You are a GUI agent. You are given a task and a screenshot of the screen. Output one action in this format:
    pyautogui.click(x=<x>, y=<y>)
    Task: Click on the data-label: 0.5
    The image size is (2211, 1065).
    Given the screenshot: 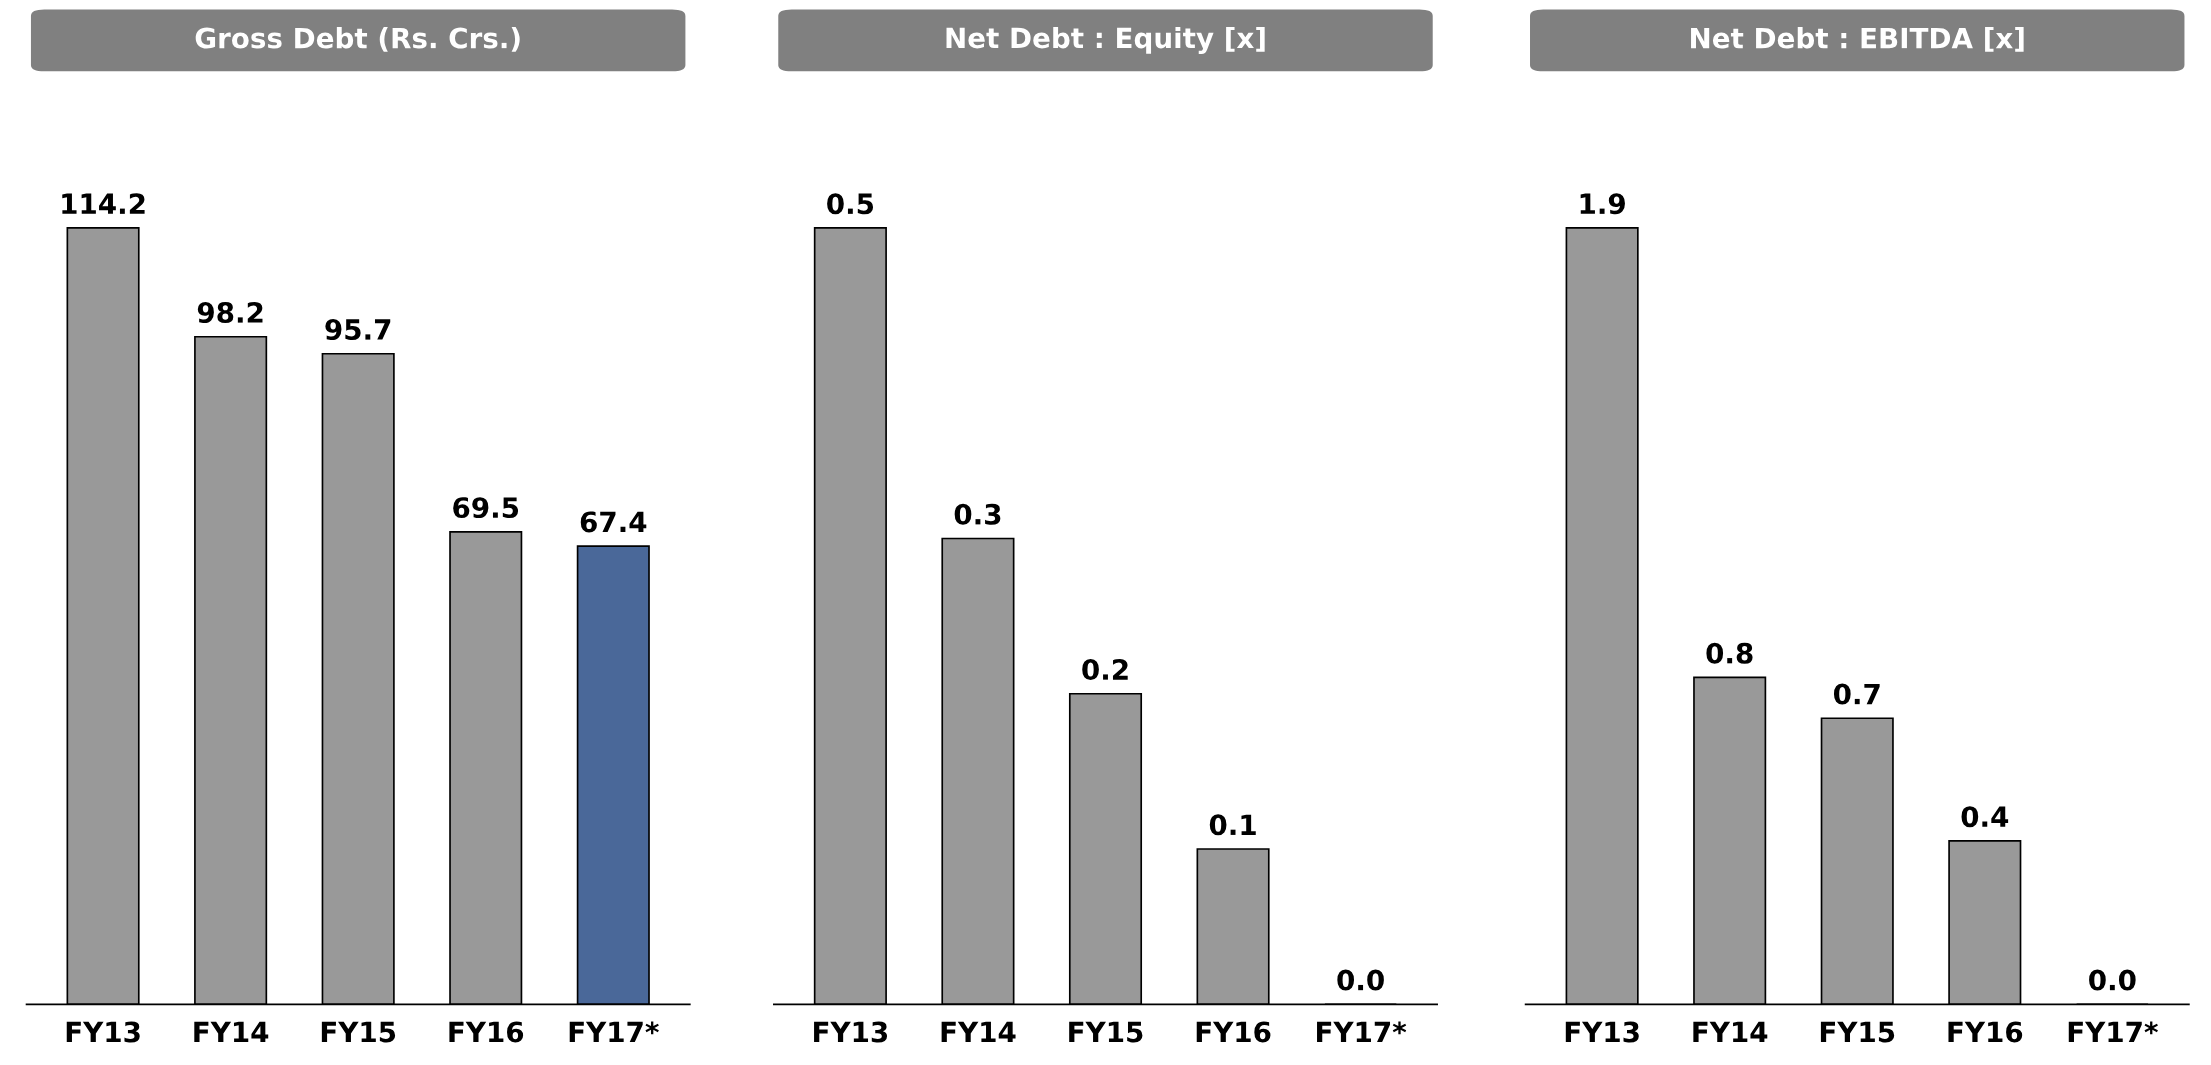 What is the action you would take?
    pyautogui.click(x=850, y=204)
    